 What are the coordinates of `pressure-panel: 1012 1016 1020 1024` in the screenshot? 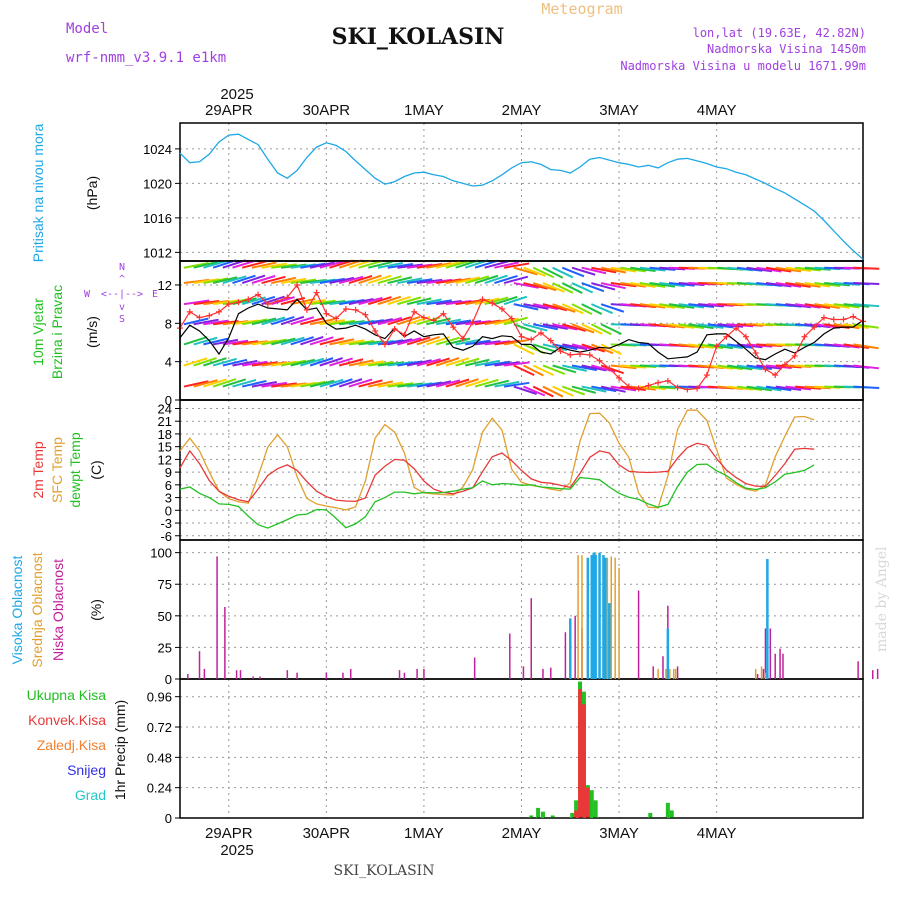 It's located at (503, 192).